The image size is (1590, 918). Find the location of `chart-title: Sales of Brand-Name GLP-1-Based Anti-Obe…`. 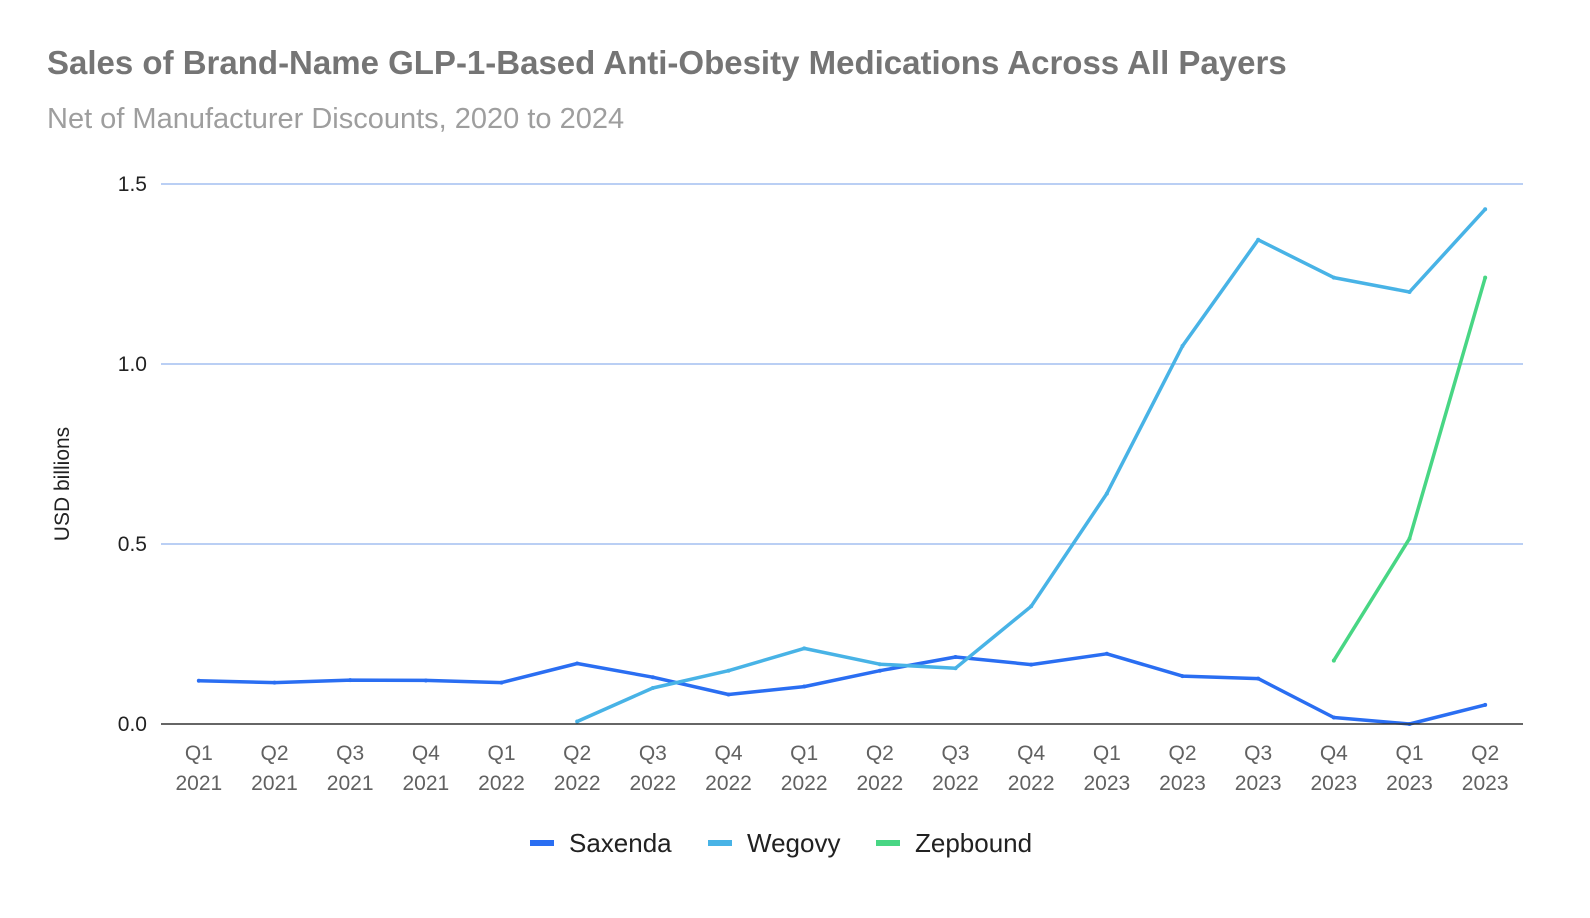

chart-title: Sales of Brand-Name GLP-1-Based Anti-Obe… is located at coordinates (667, 62).